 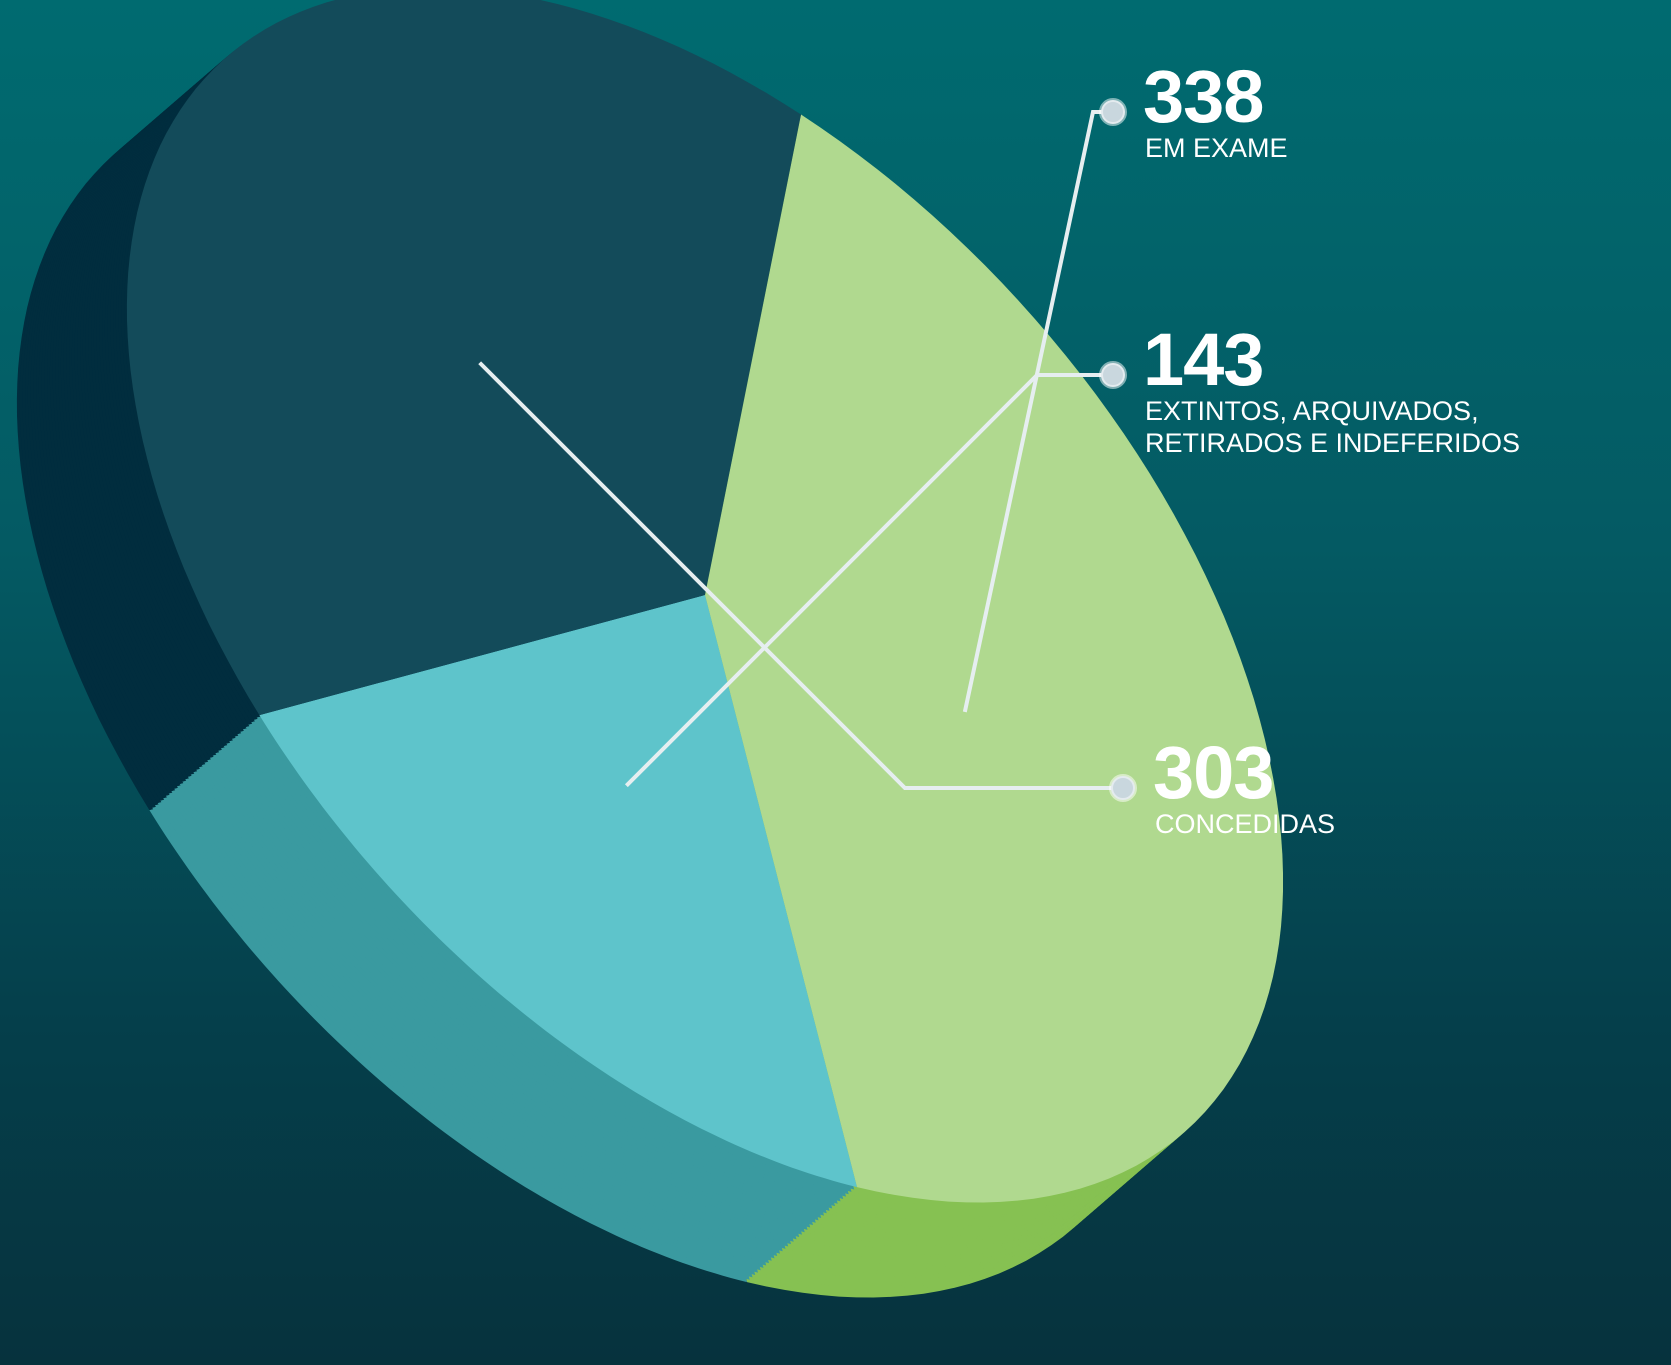 I want to click on value-label: 338, so click(x=1203, y=96).